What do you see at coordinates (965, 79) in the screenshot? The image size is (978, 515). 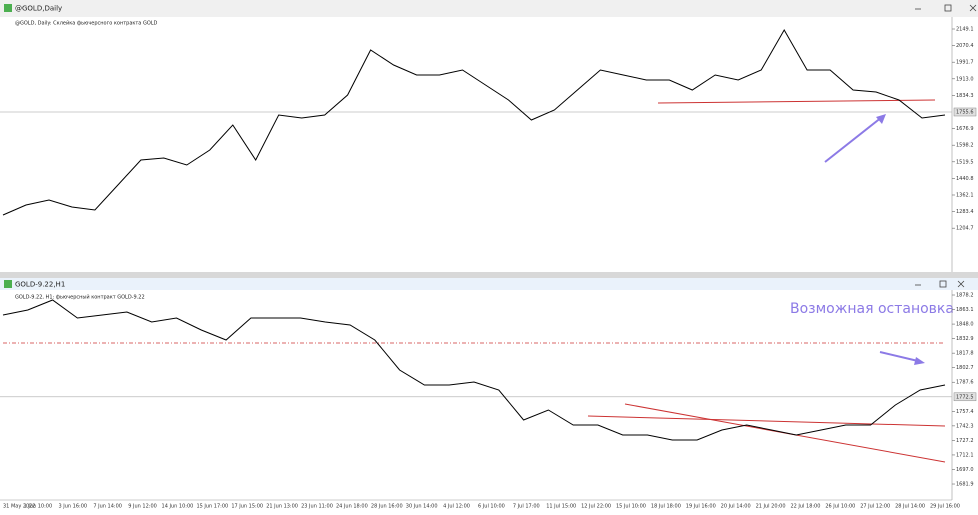 I see `y-tick-label: 1913.0` at bounding box center [965, 79].